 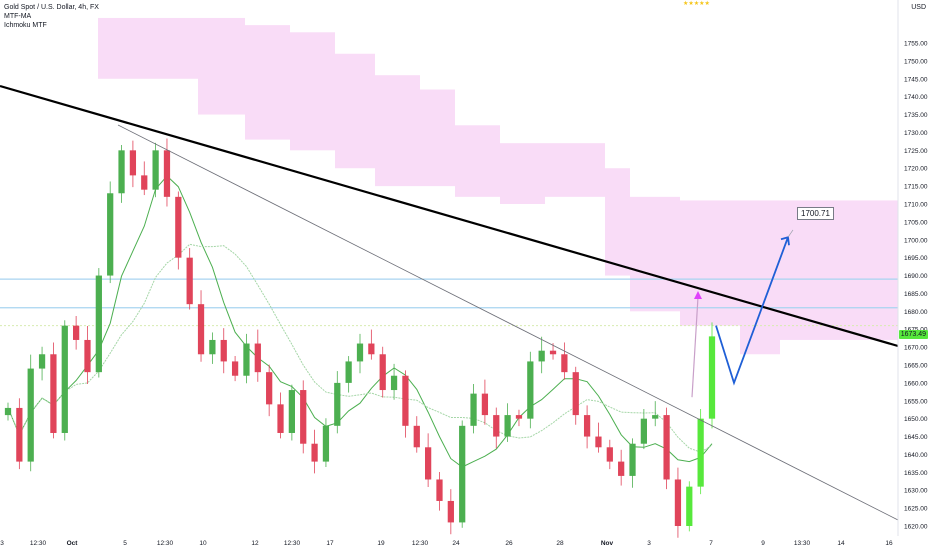 I want to click on x-tick-label: 10, so click(x=203, y=543).